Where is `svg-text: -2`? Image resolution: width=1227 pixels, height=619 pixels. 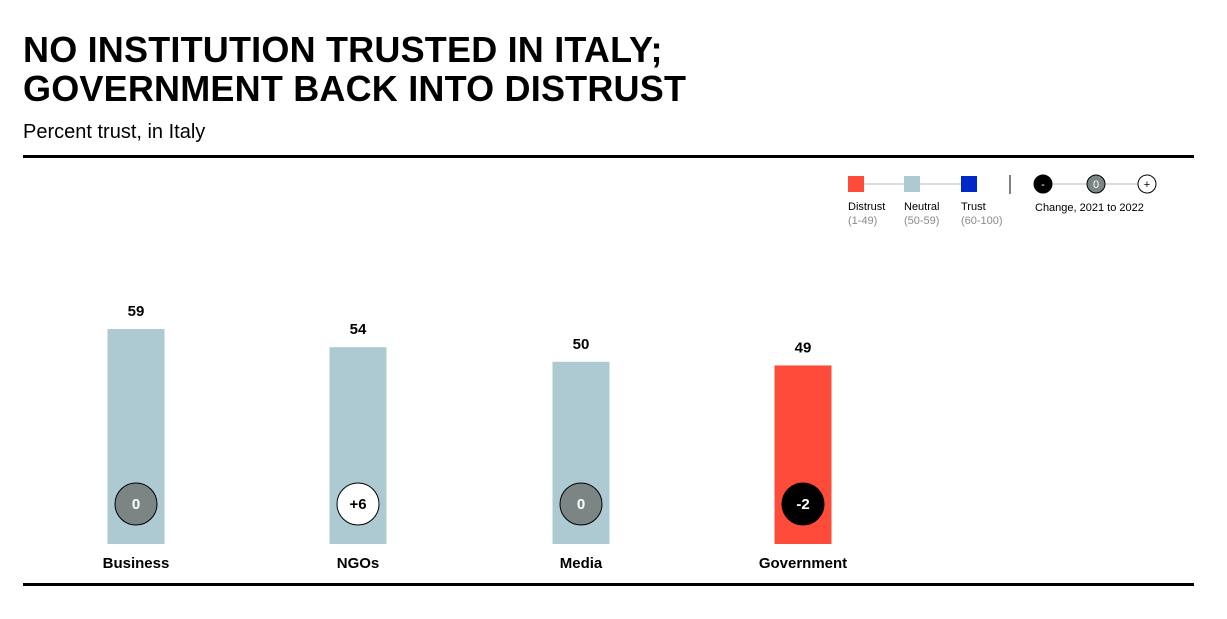
svg-text: -2 is located at coordinates (802, 504).